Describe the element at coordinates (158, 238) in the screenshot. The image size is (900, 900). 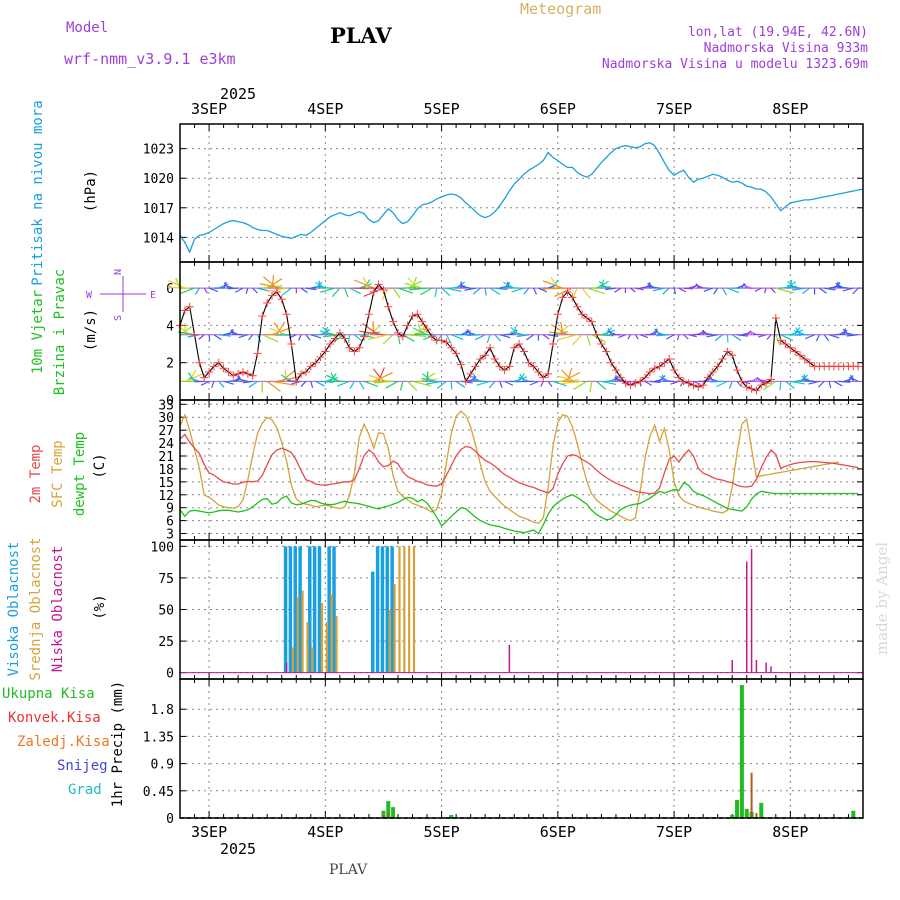
I see `pressure-ytick-label-0: 1014` at that location.